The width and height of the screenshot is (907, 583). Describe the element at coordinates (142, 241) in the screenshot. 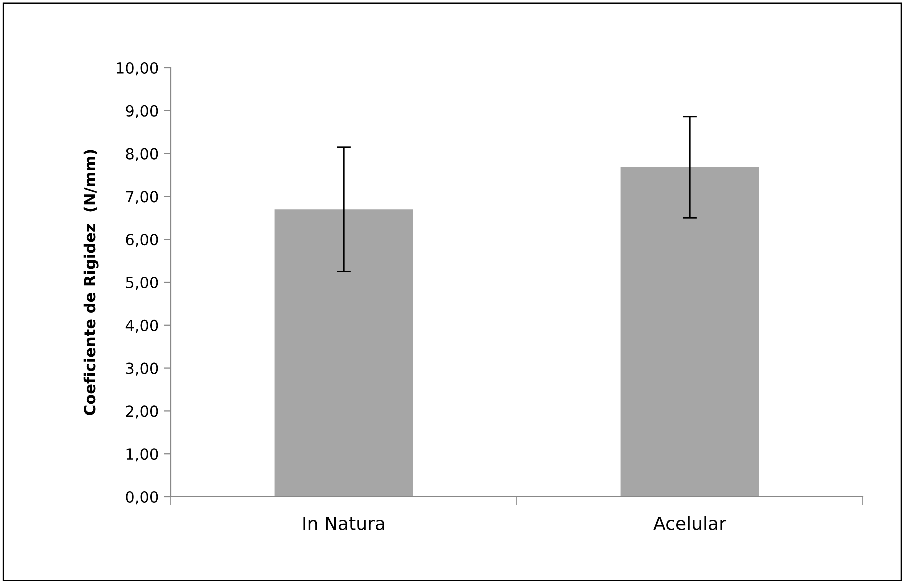

I see `y-tick-label: 6,00` at that location.